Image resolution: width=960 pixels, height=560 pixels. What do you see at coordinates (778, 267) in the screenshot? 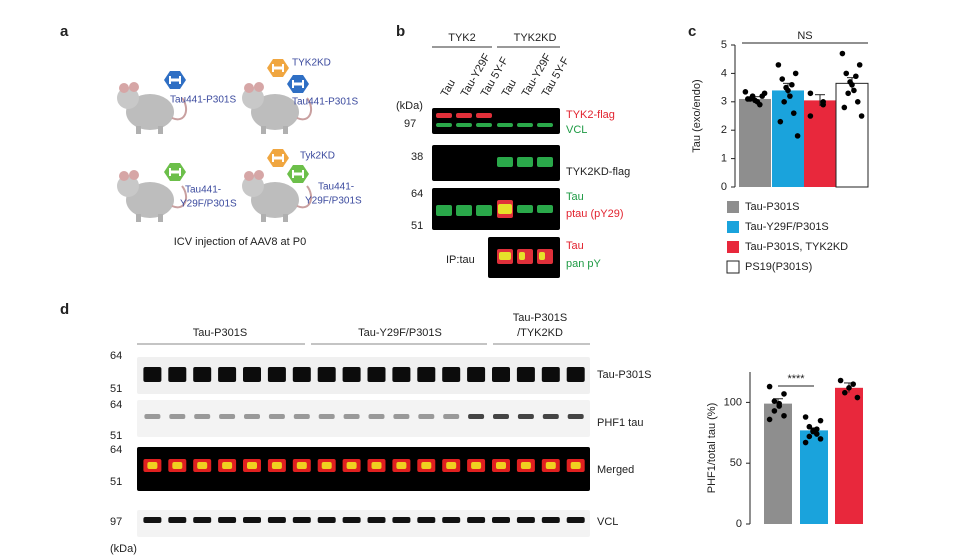
I see `legend-label: PS19(P301S)` at bounding box center [778, 267].